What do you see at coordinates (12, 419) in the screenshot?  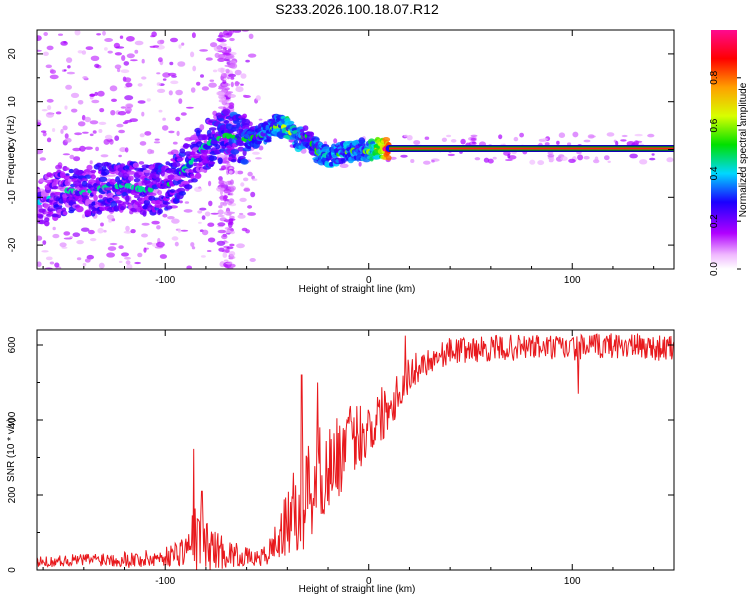 I see `snr-y-tick-label: 400` at bounding box center [12, 419].